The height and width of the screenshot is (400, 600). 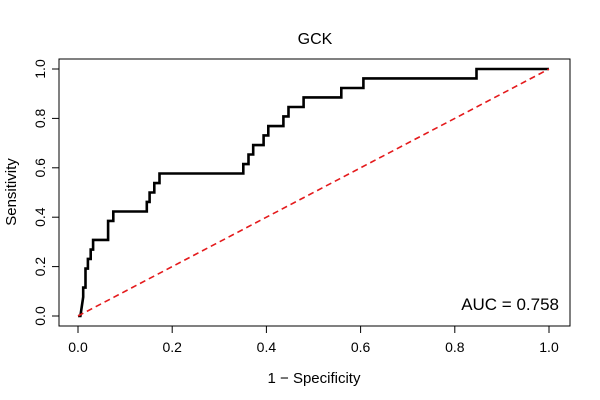 What do you see at coordinates (172, 347) in the screenshot?
I see `x-tick-label: 0.2` at bounding box center [172, 347].